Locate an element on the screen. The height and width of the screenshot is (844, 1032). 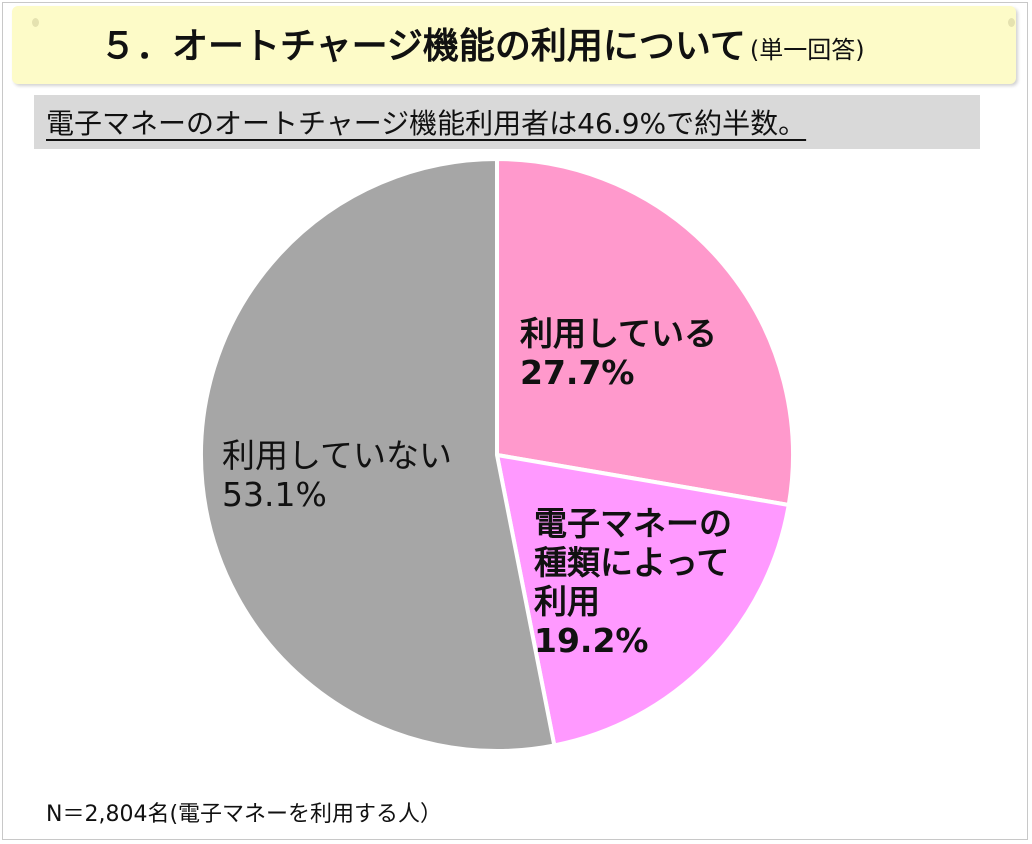
page-title: ５．オートチャージ機能の利用について (単一回答) is located at coordinates (482, 43).